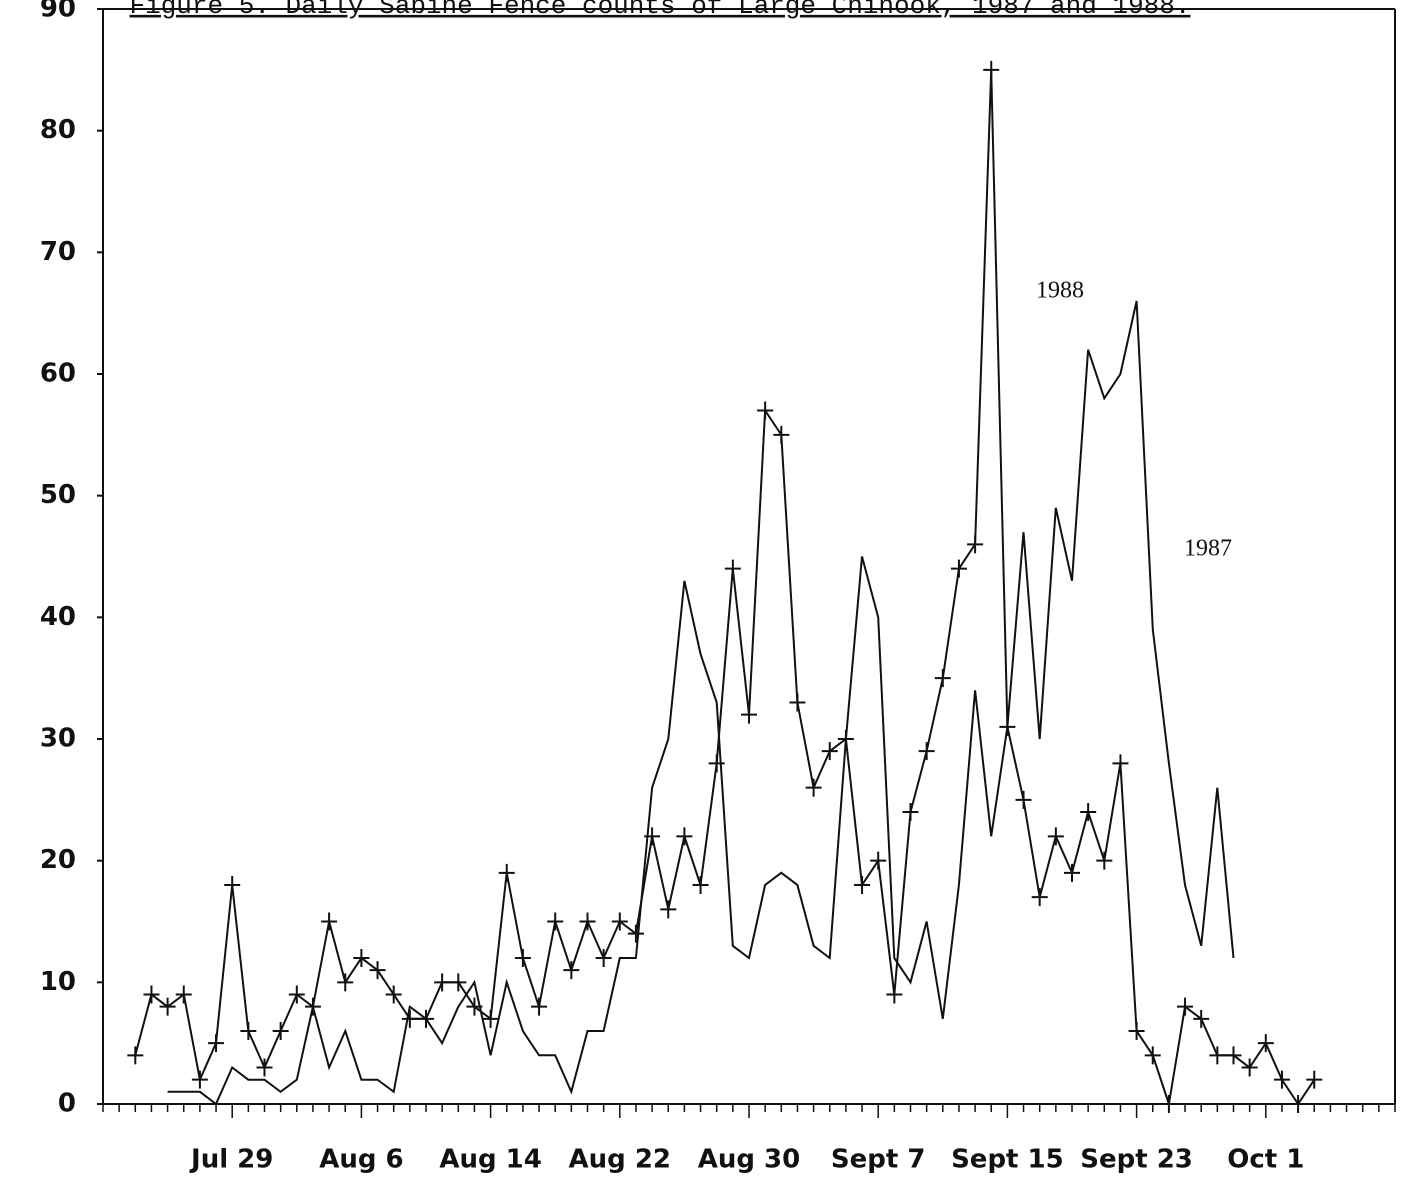 This screenshot has height=1180, width=1403. What do you see at coordinates (58, 860) in the screenshot?
I see `y-tick-label: 20` at bounding box center [58, 860].